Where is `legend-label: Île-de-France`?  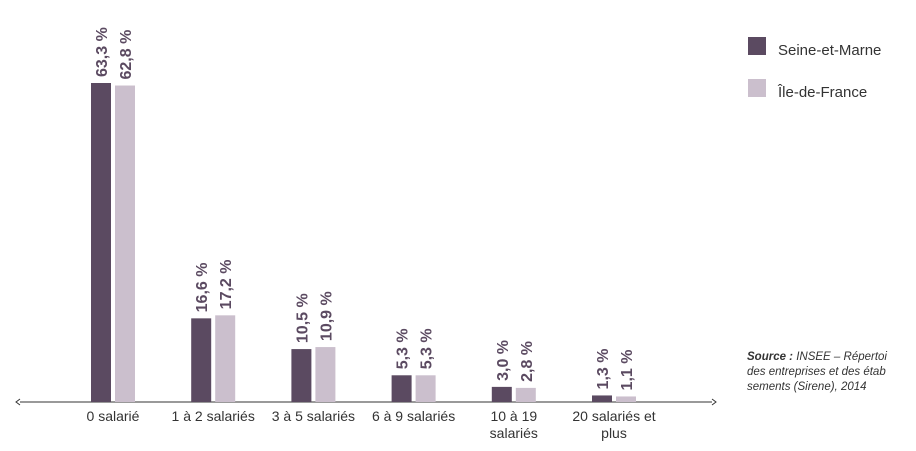 legend-label: Île-de-France is located at coordinates (822, 92).